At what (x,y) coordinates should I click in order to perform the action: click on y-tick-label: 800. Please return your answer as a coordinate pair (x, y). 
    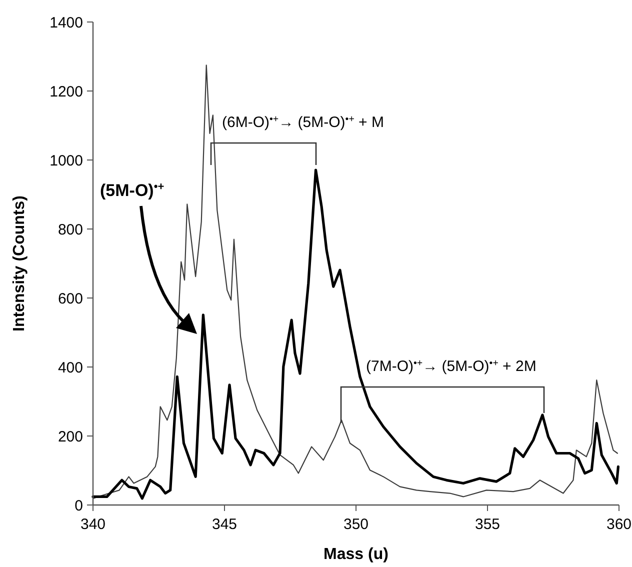
    Looking at the image, I should click on (70, 229).